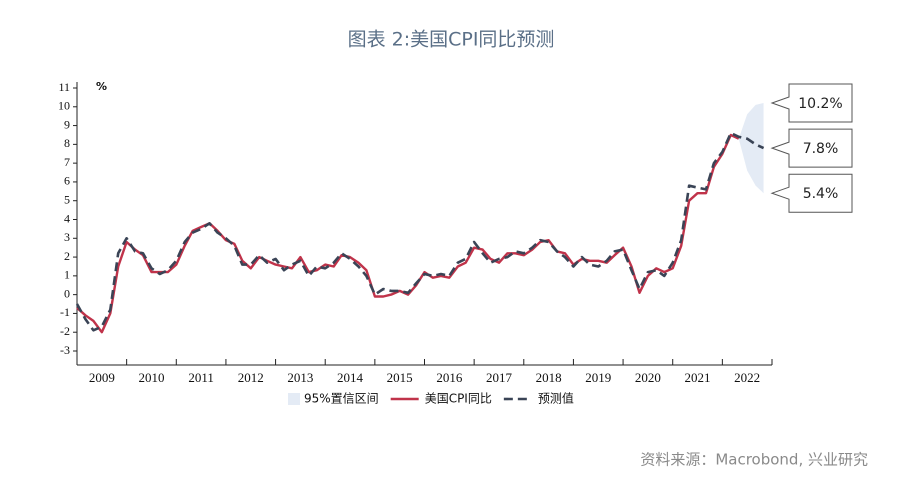 The width and height of the screenshot is (902, 489). I want to click on callout-label: 10.2%, so click(820, 104).